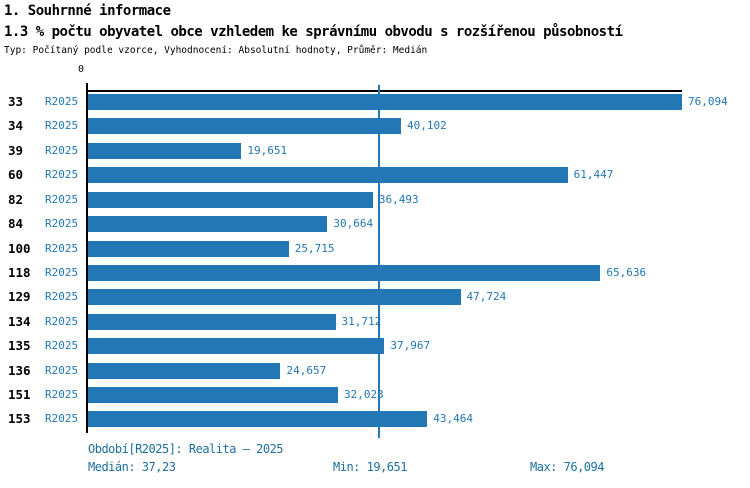 The width and height of the screenshot is (750, 488). What do you see at coordinates (87, 11) in the screenshot?
I see `report-section-title: 1. Souhrnné informace` at bounding box center [87, 11].